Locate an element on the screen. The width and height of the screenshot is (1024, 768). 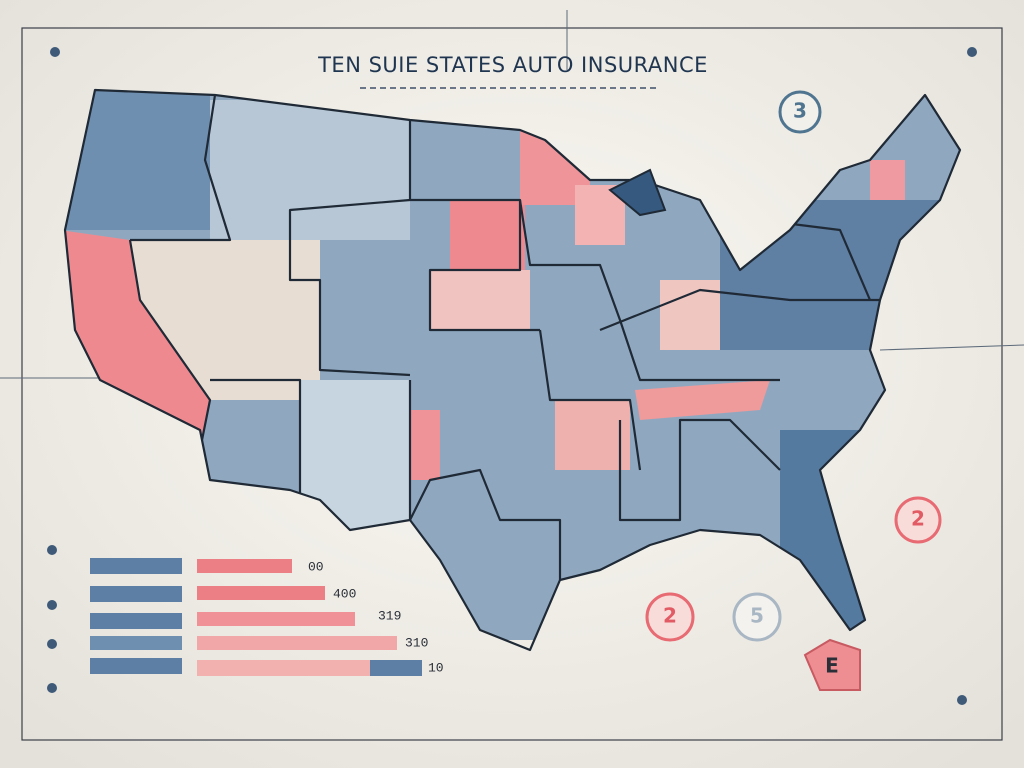
deco-line is located at coordinates (951, 347).